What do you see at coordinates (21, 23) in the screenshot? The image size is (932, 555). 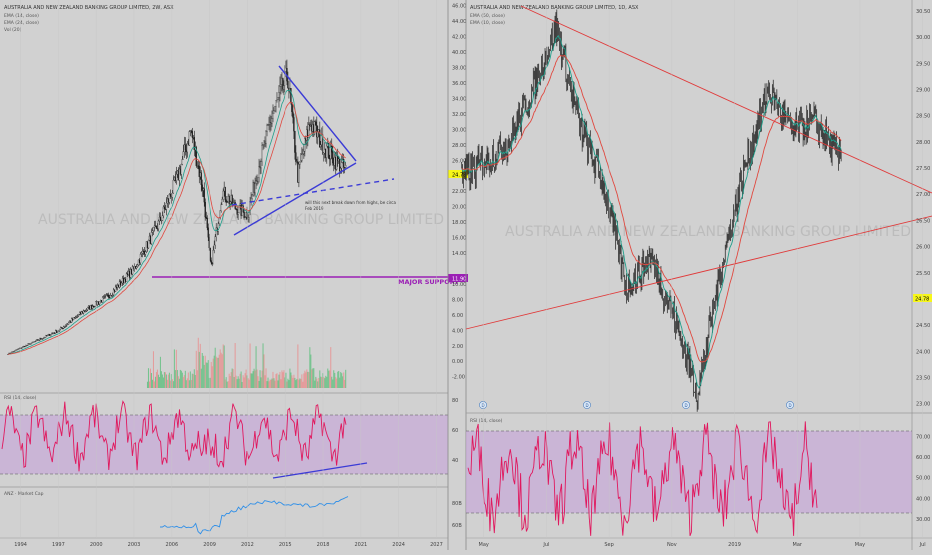 I see `left-legend-ema24: EMA (24, close)` at bounding box center [21, 23].